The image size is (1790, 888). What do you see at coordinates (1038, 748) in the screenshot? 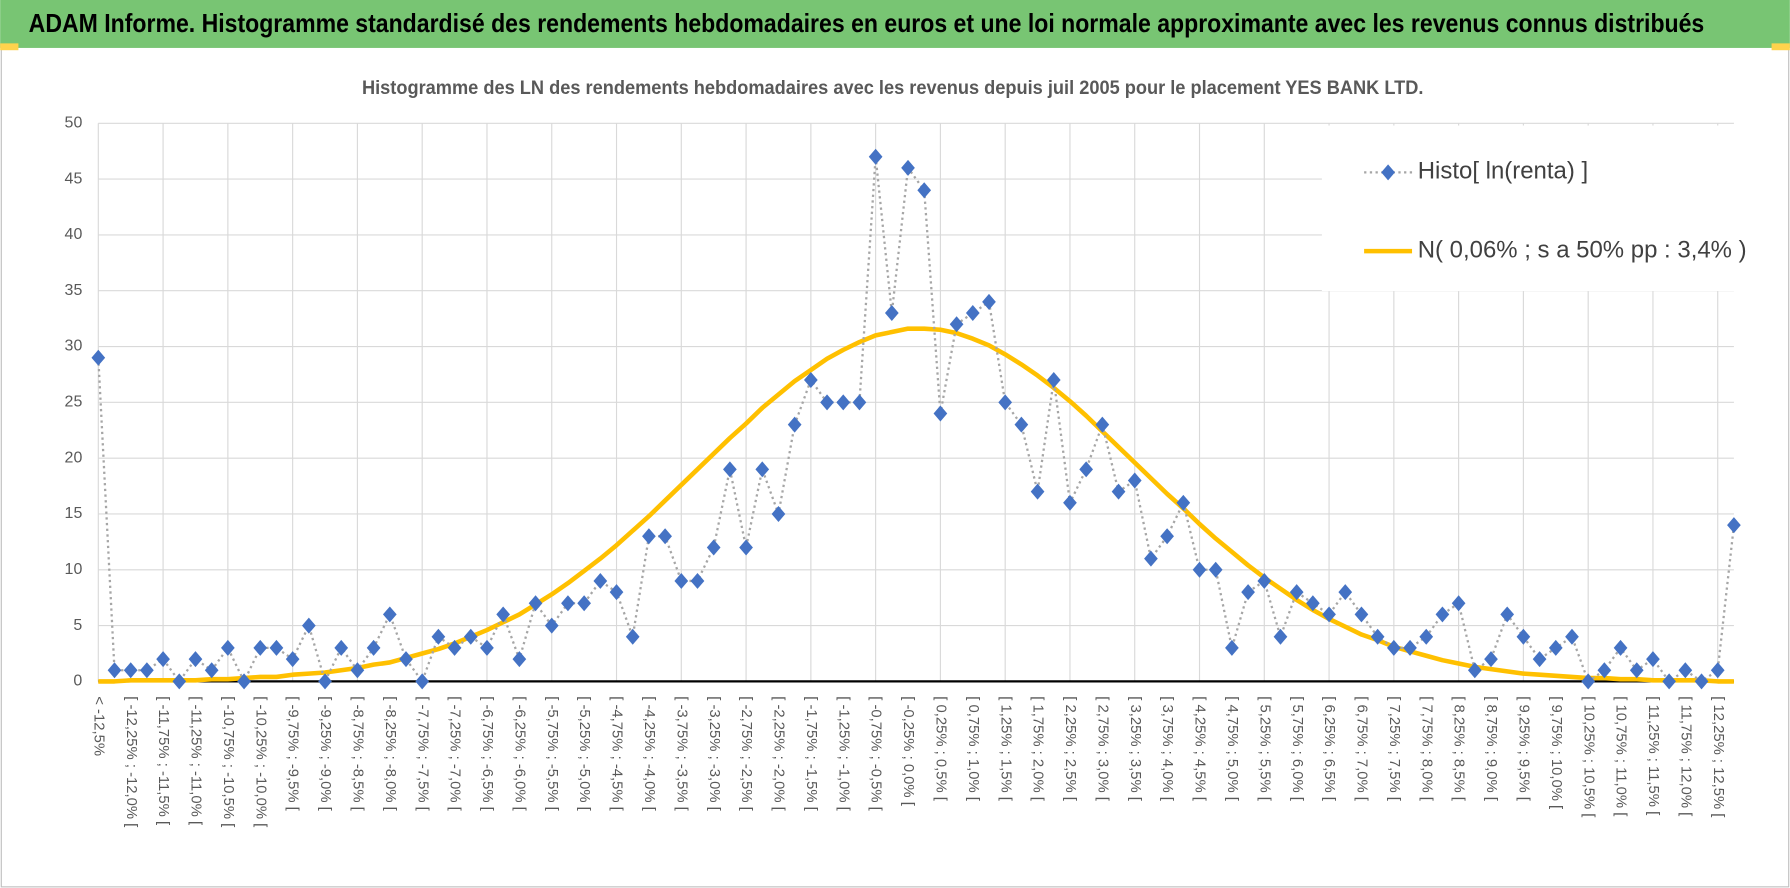
I see `x-tick-label: [ 1,75% ; 2,0% [` at bounding box center [1038, 748].